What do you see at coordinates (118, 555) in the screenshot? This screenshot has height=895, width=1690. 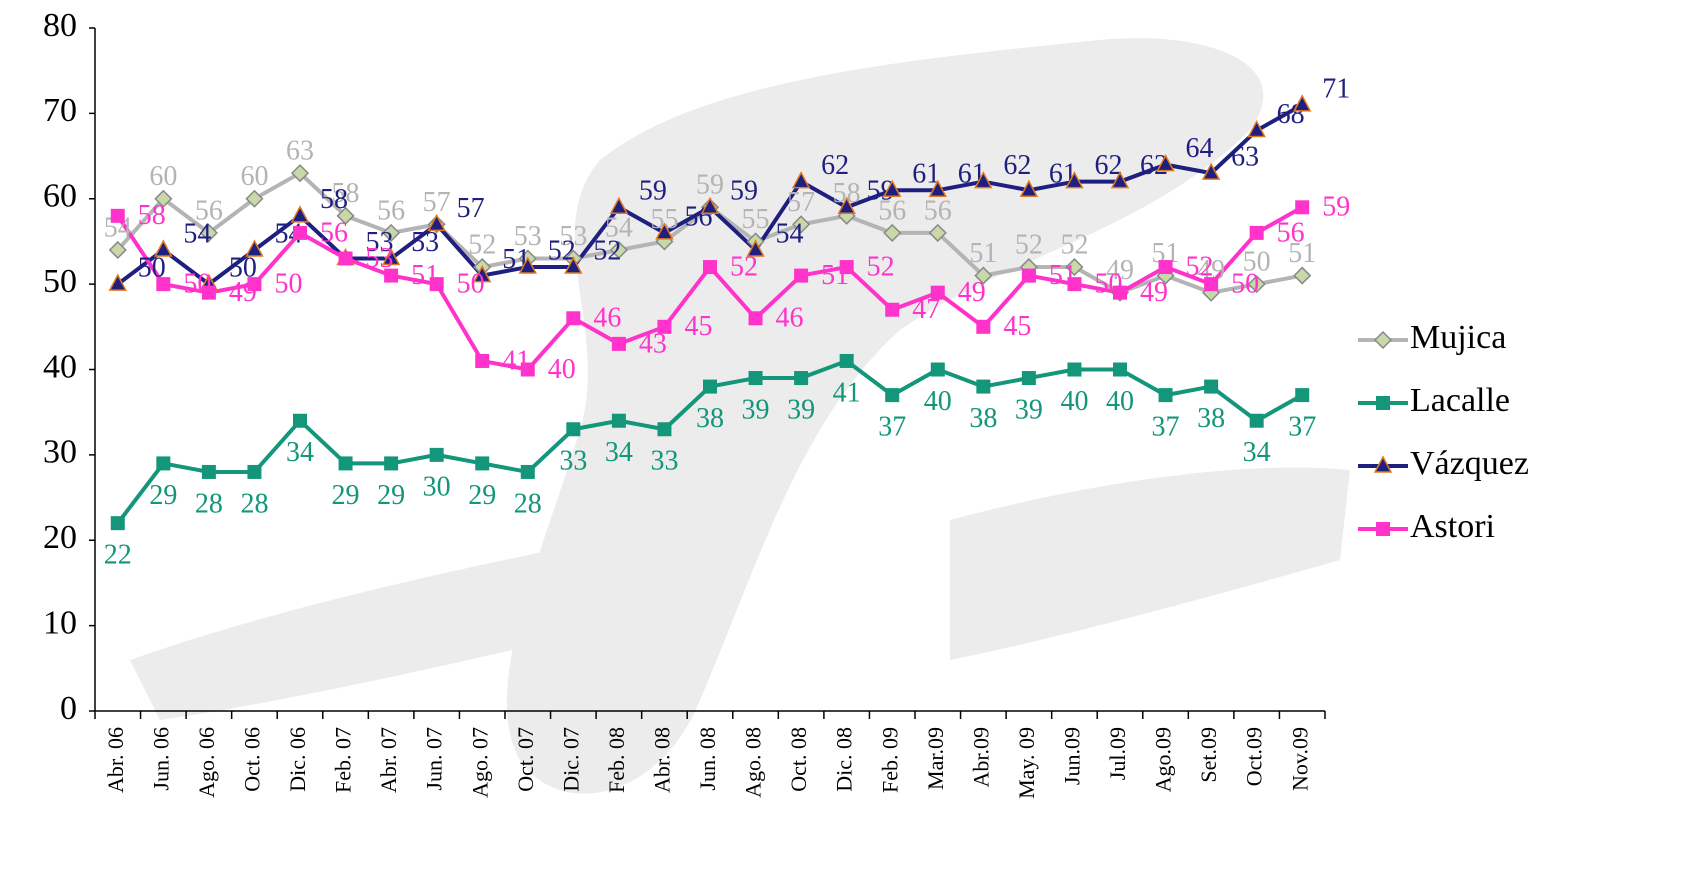 I see `data-label: 22` at bounding box center [118, 555].